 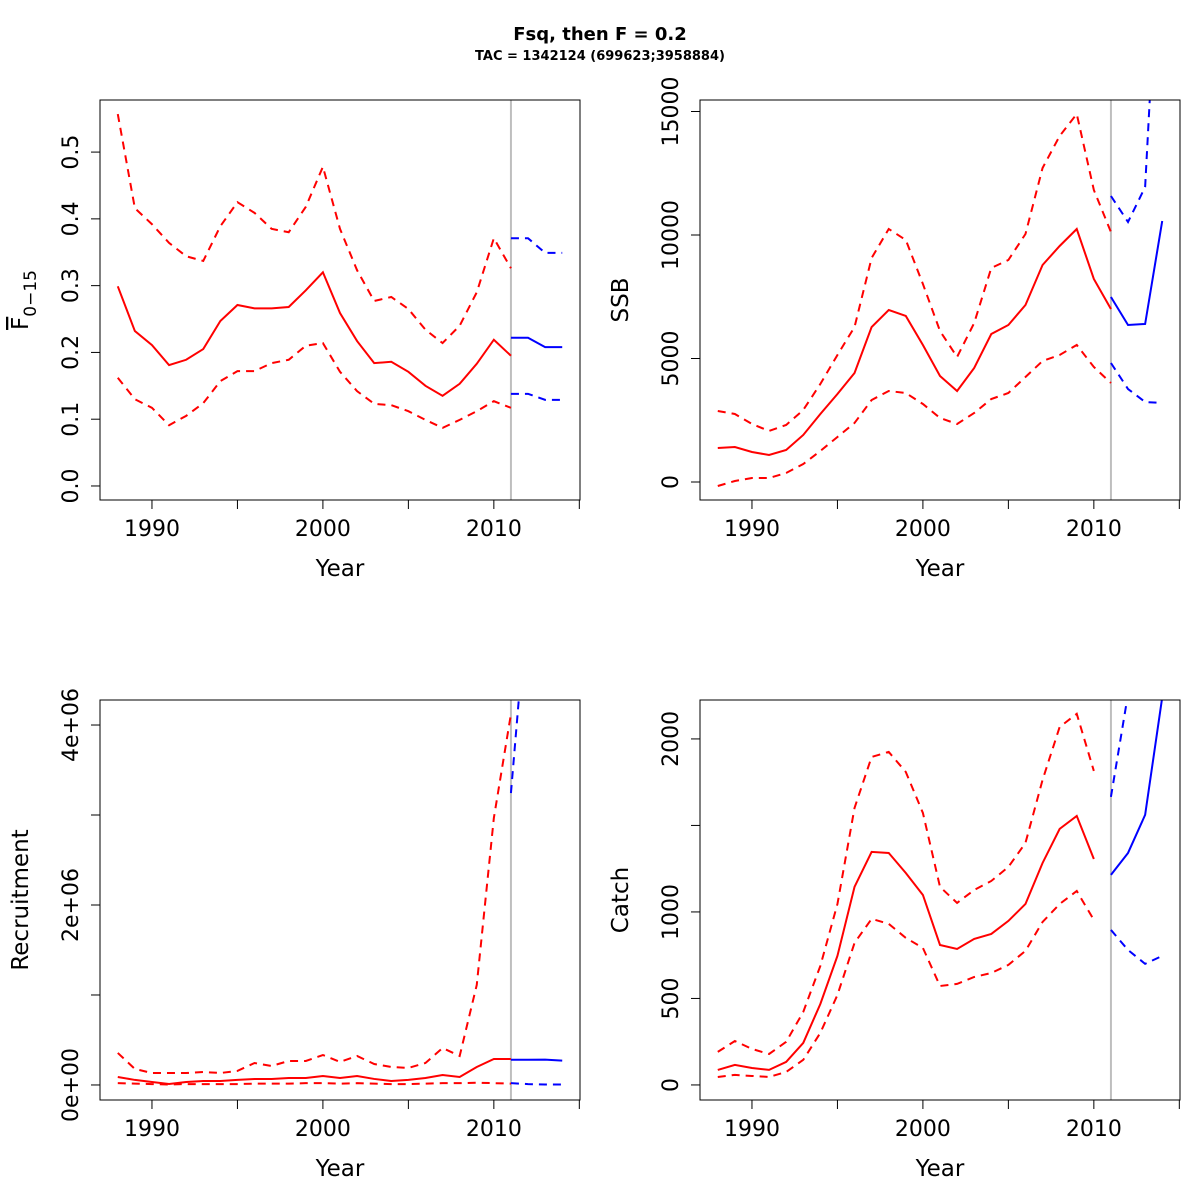 I want to click on y-tick-label: 0.3, so click(x=71, y=285).